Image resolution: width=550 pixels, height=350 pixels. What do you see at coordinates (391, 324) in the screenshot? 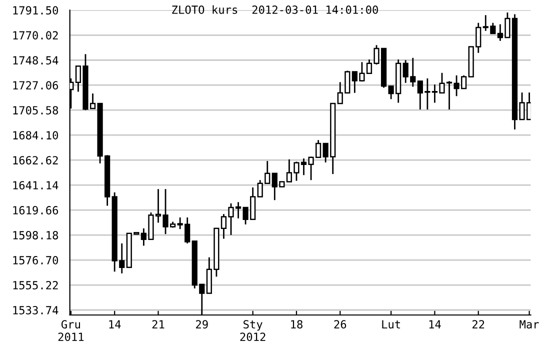
I see `x-tick-label: Lut` at bounding box center [391, 324].